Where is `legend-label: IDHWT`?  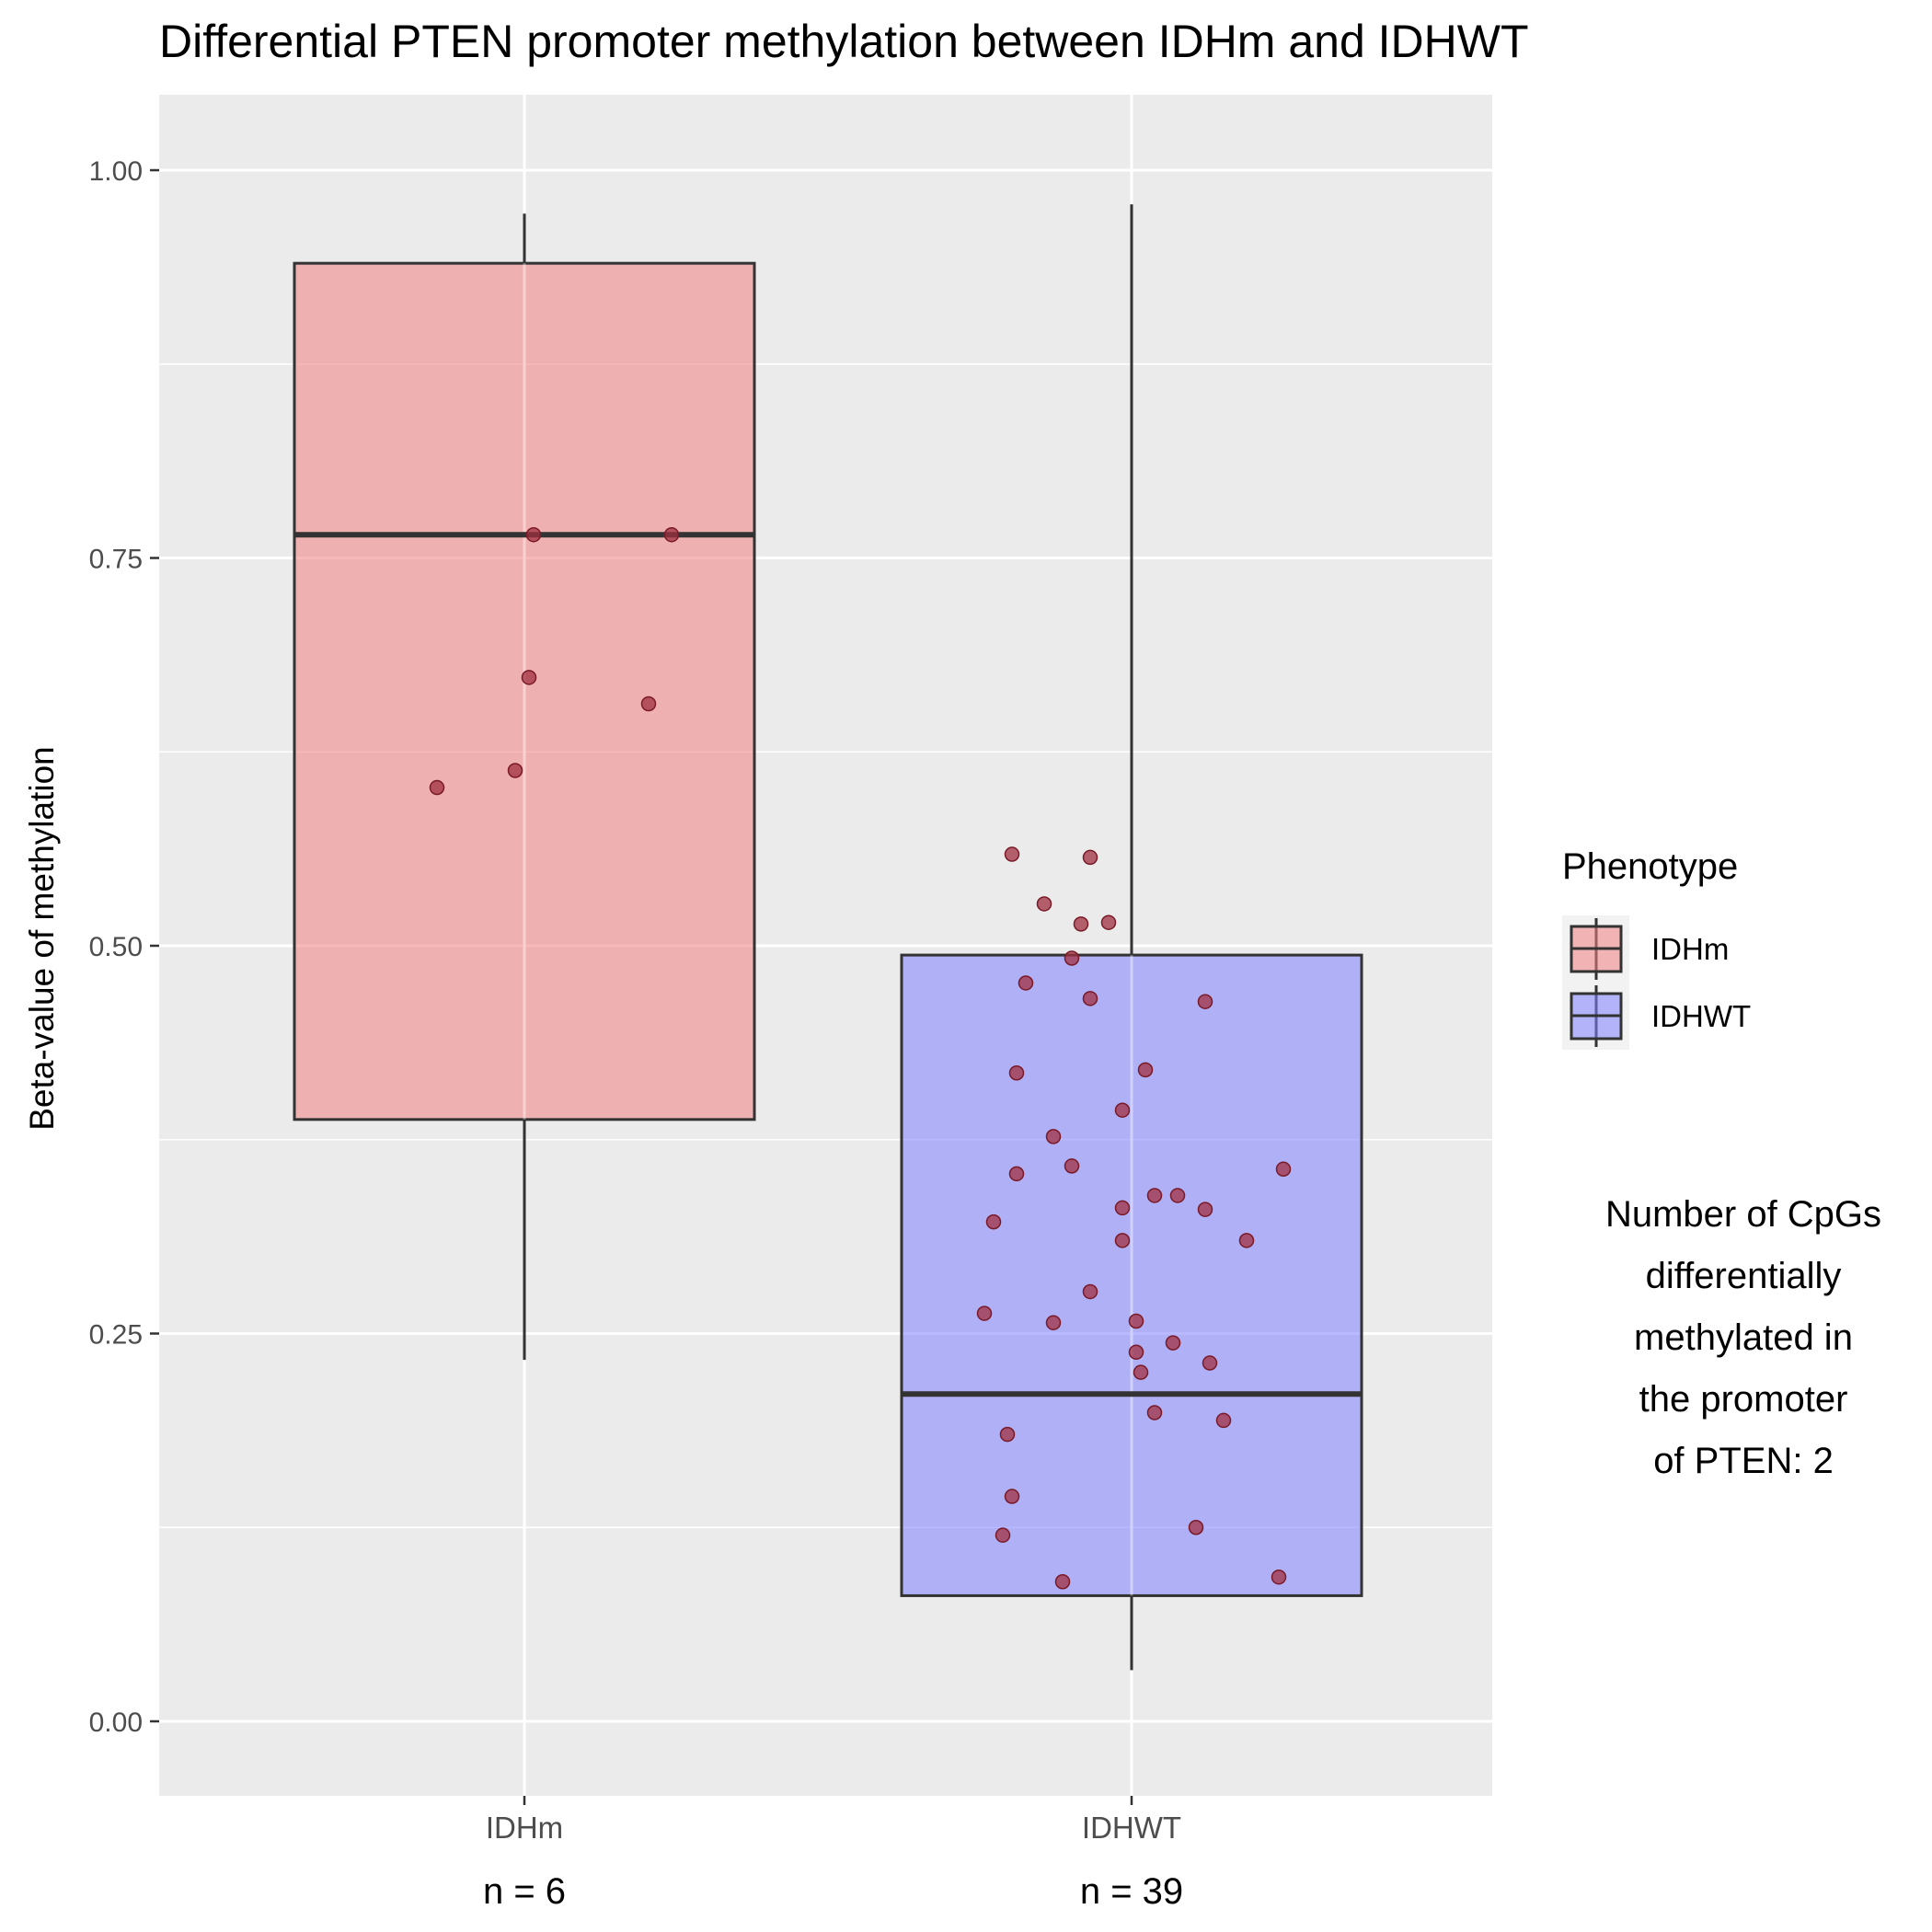
legend-label: IDHWT is located at coordinates (1701, 1016).